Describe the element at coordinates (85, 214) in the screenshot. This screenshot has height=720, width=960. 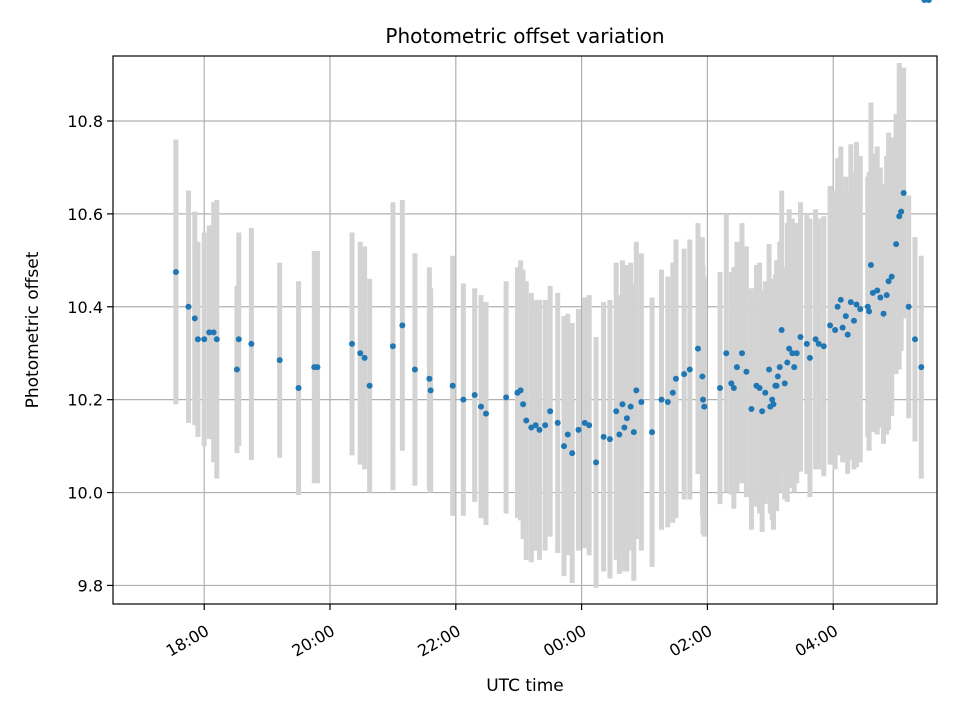
I see `y-tick-label: 10.6` at that location.